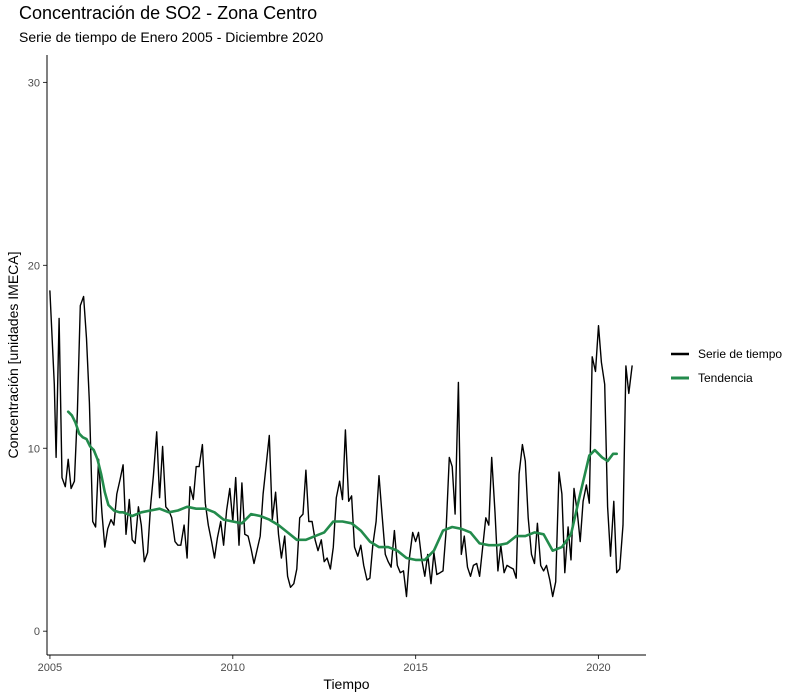 The height and width of the screenshot is (700, 800). I want to click on x-tick-label: 2010, so click(233, 668).